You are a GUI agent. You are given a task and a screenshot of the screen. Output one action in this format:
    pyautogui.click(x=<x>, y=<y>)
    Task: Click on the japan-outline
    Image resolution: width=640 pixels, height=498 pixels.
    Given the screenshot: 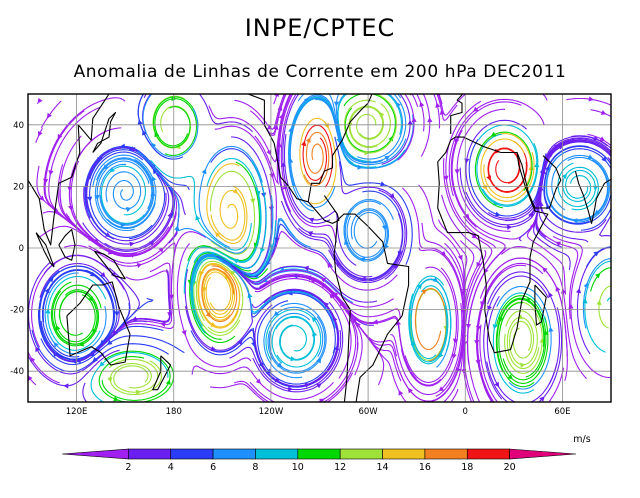 What is the action you would take?
    pyautogui.click(x=104, y=133)
    